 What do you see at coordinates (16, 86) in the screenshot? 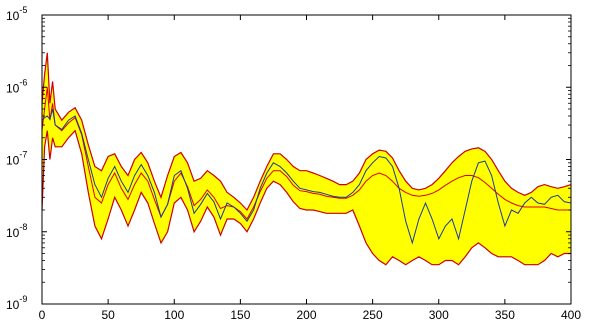
I see `y-tick-label: 10⁻⁶` at bounding box center [16, 86].